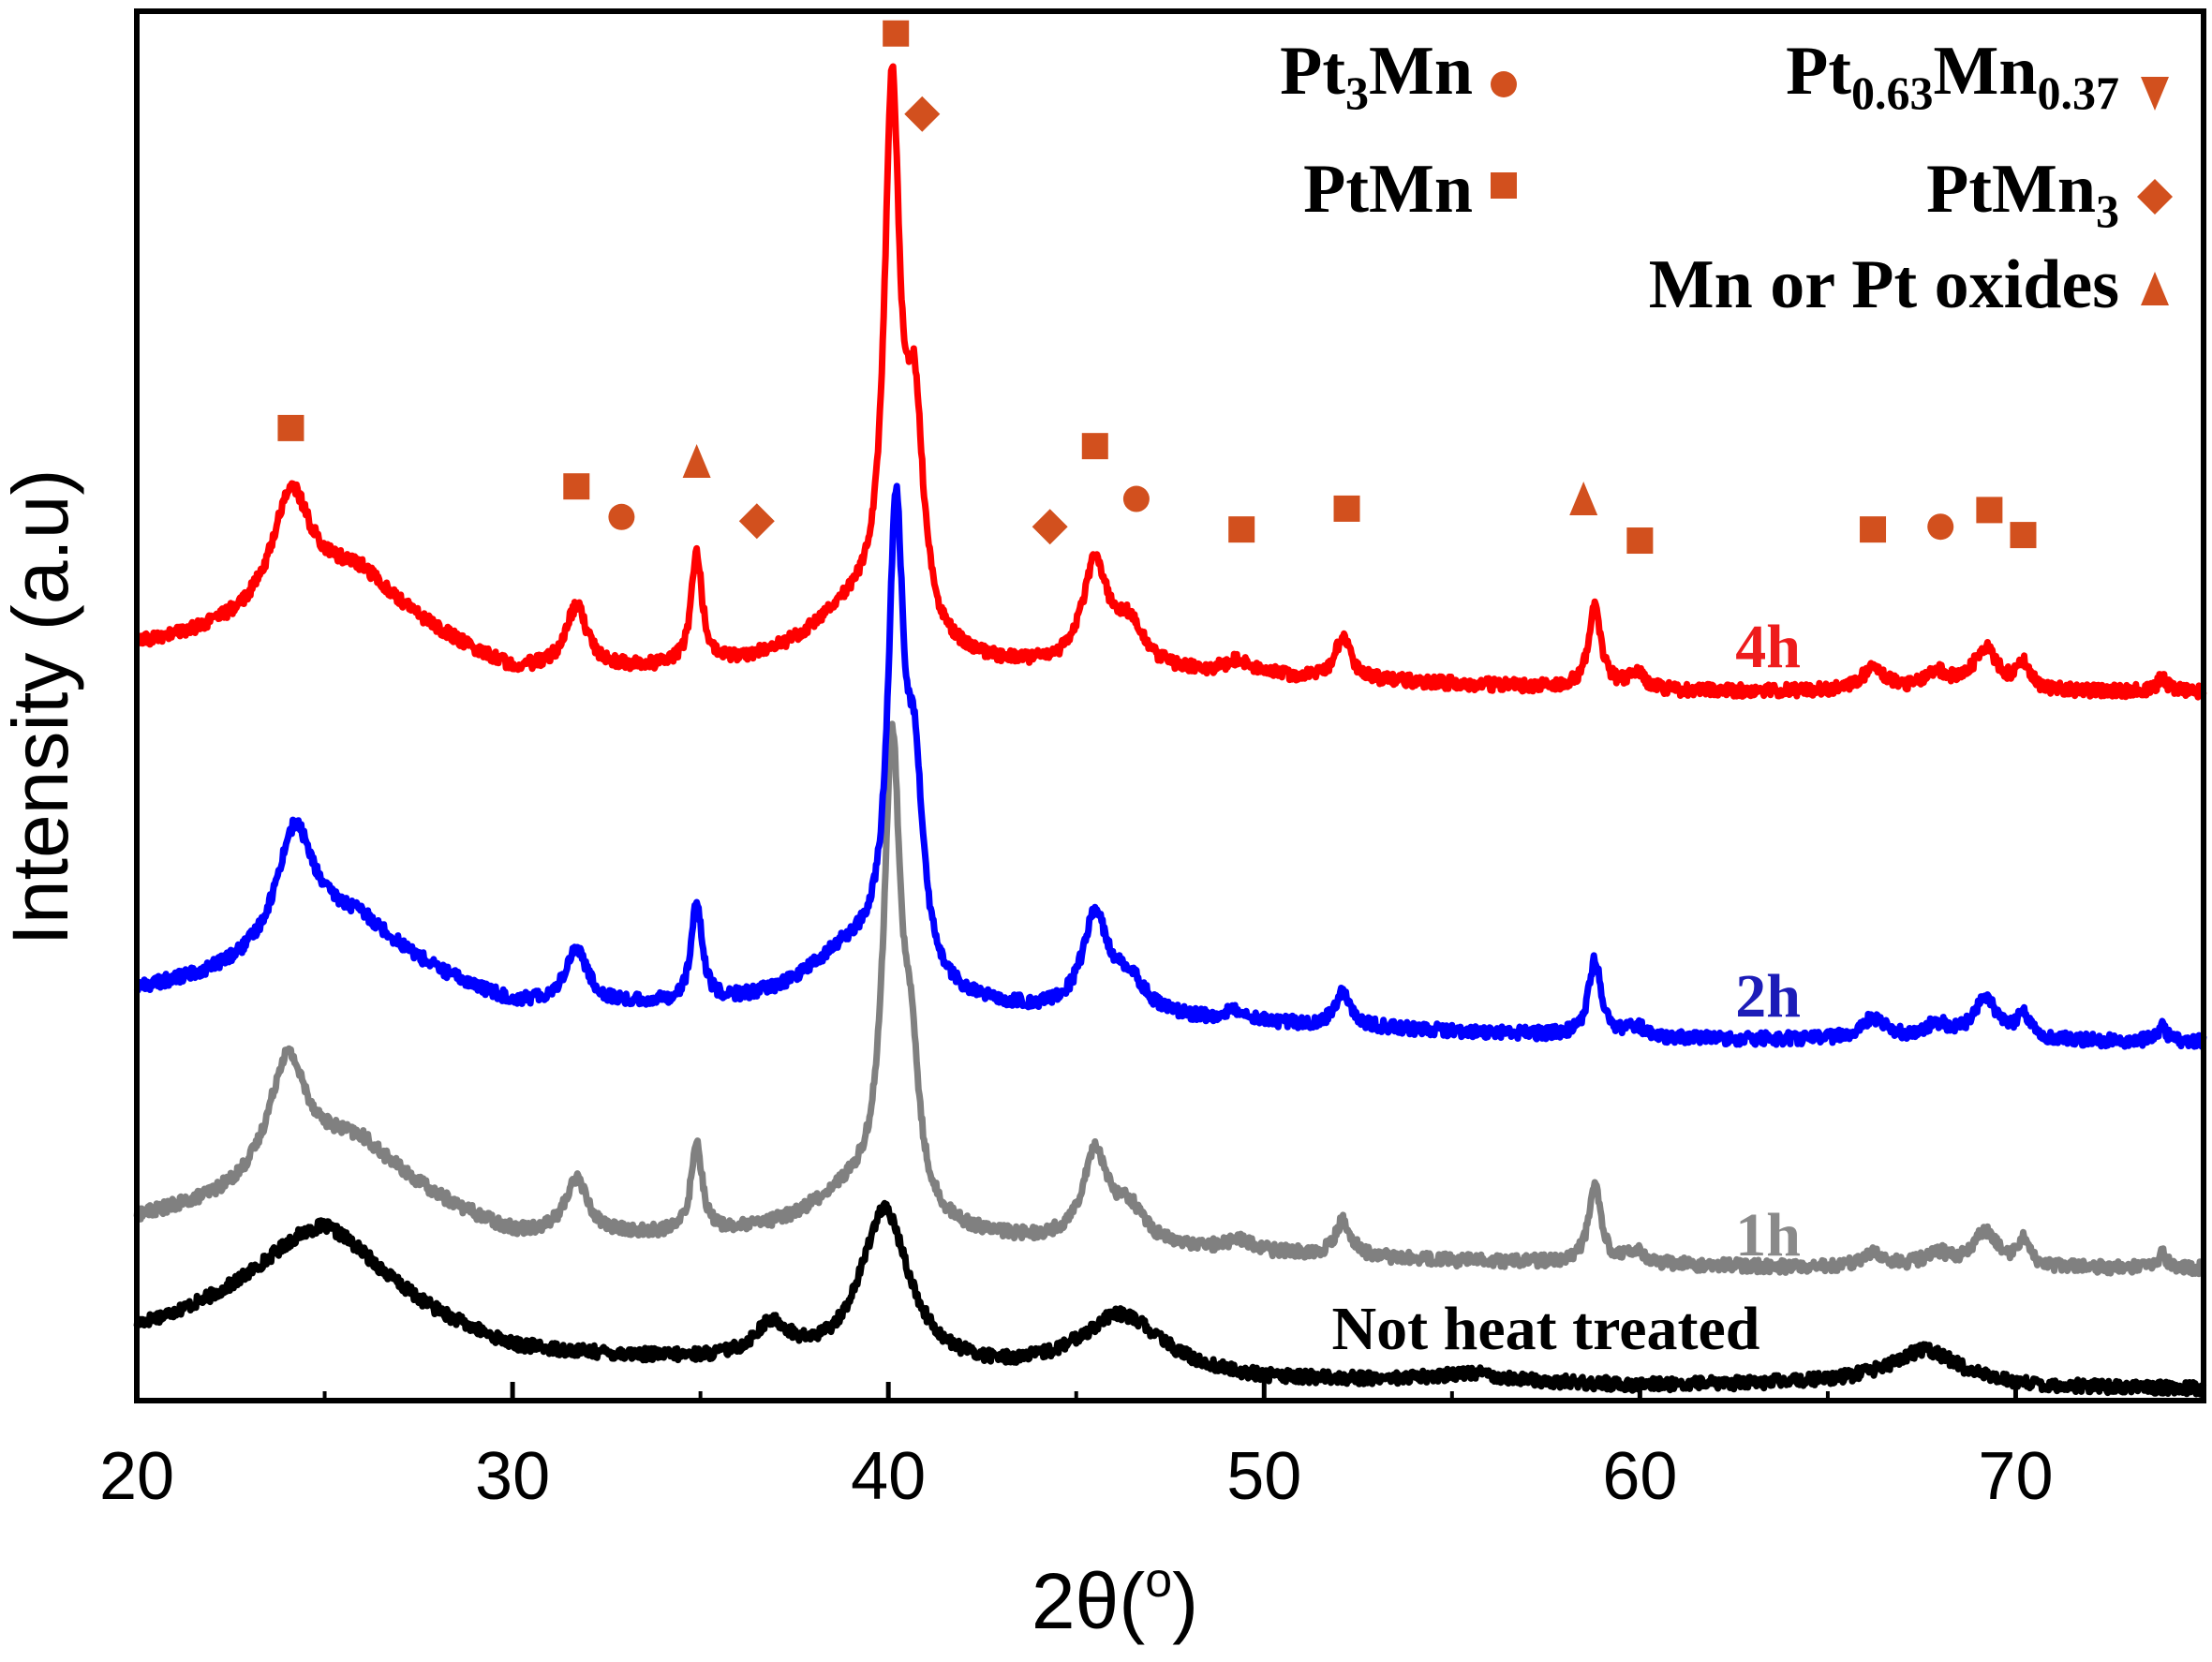 The height and width of the screenshot is (1662, 2212). What do you see at coordinates (42, 707) in the screenshot?
I see `y-axis-title: Intensity (a.u)` at bounding box center [42, 707].